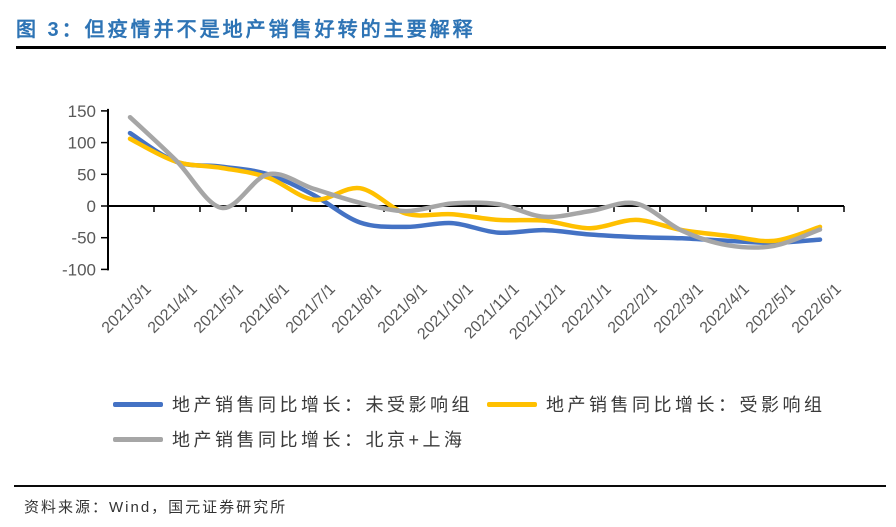 The height and width of the screenshot is (527, 896). I want to click on x-tick-label: 2021/3/1, so click(127, 309).